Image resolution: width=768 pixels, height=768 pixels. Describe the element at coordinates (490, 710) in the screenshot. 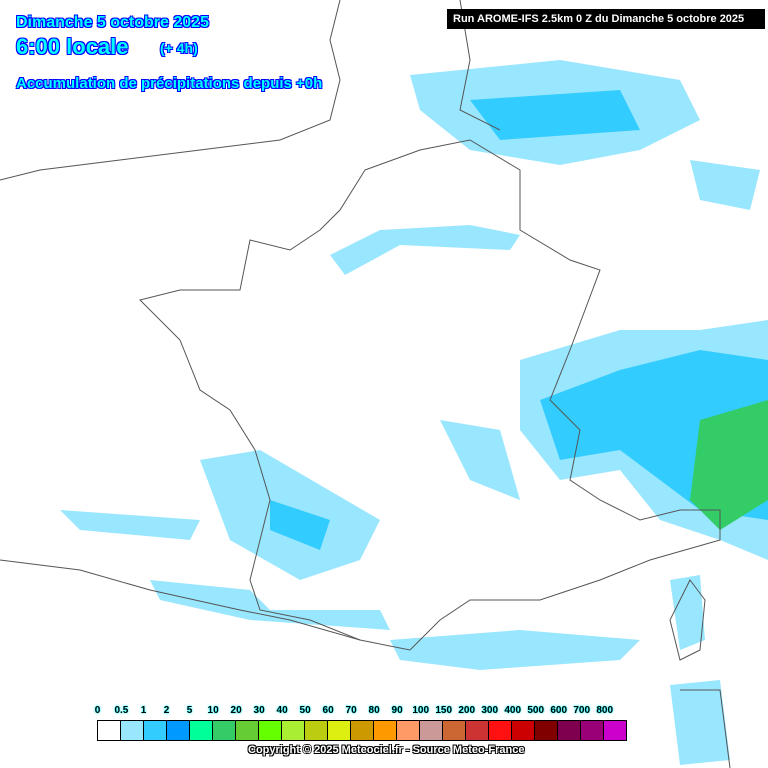

I see `legend-label: 300` at that location.